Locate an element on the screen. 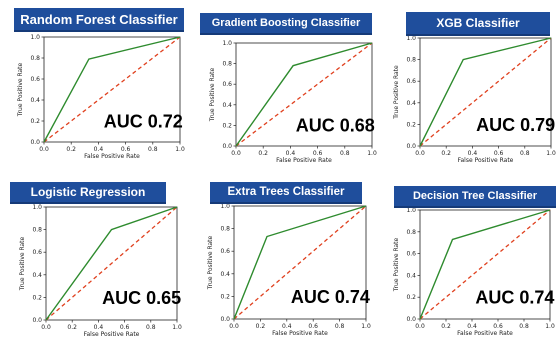  auc-label: AUC 0.72 is located at coordinates (143, 121).